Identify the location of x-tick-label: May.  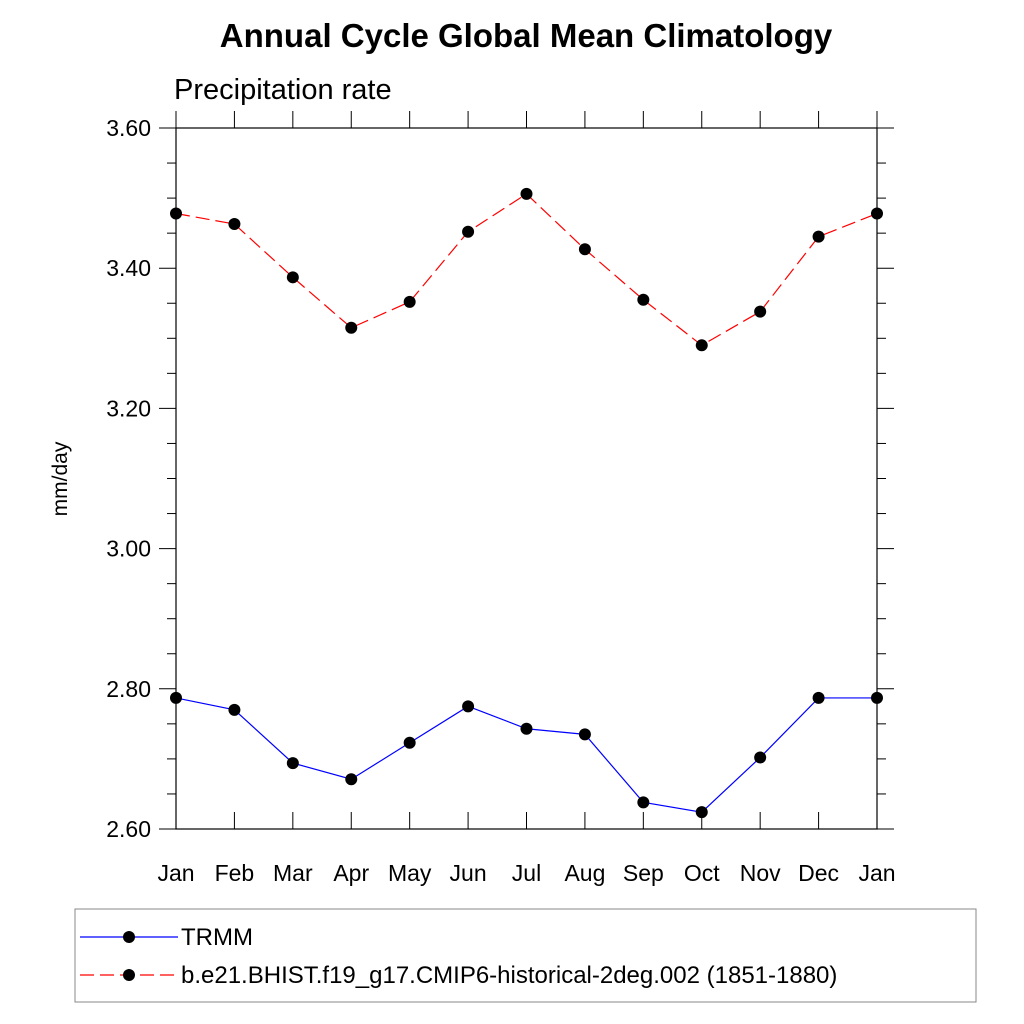
(410, 873).